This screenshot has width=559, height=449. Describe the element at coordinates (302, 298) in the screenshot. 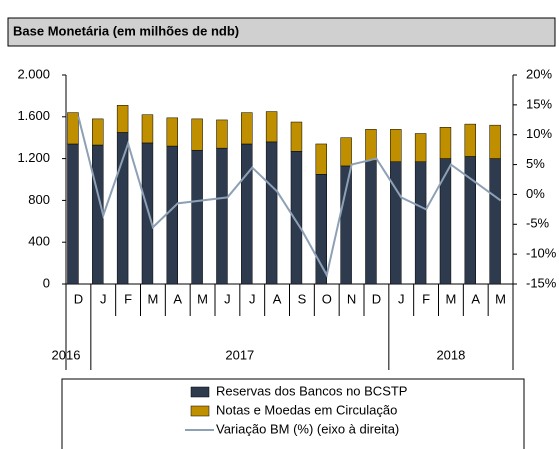

I see `x-tick-label: S` at that location.